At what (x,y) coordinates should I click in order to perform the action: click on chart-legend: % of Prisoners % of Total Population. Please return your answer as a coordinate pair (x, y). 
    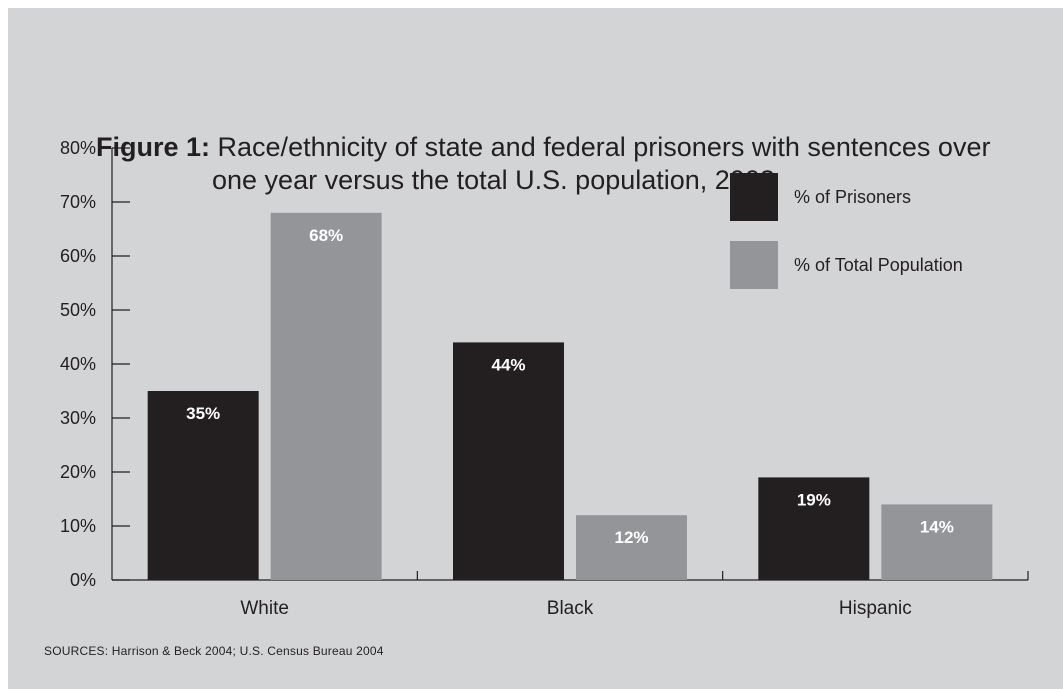
    Looking at the image, I should click on (846, 231).